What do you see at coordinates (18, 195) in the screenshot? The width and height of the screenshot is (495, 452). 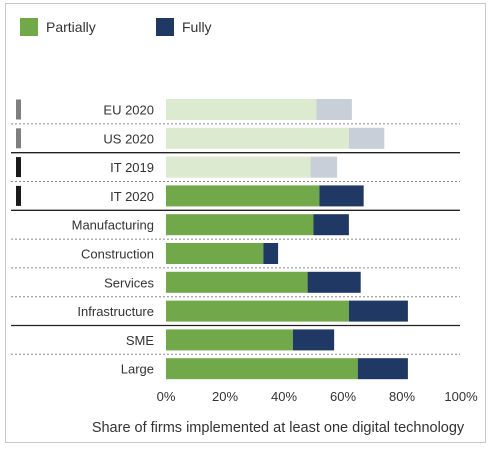 I see `row-marker-it-2020` at bounding box center [18, 195].